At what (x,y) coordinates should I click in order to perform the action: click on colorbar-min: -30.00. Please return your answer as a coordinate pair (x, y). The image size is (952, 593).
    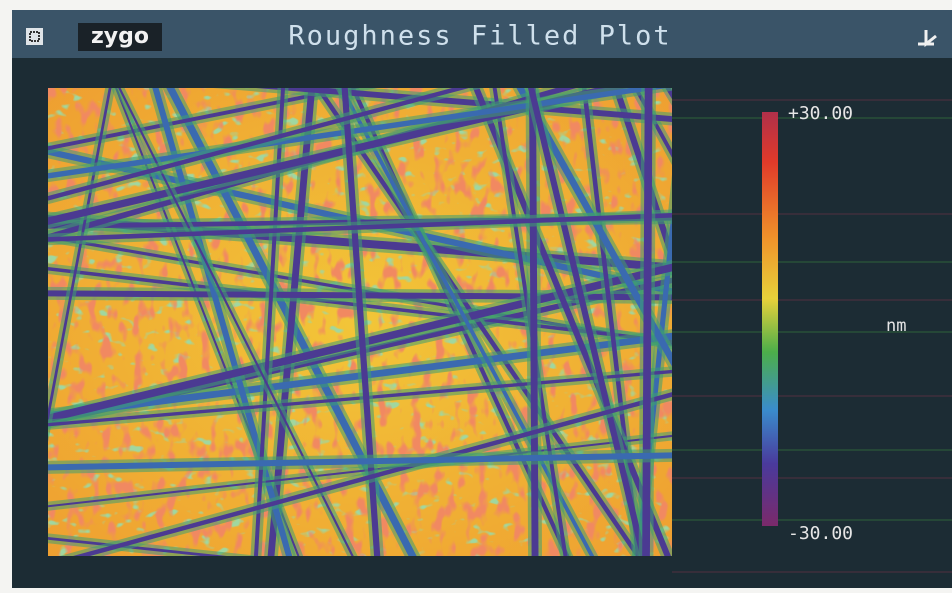
    Looking at the image, I should click on (820, 533).